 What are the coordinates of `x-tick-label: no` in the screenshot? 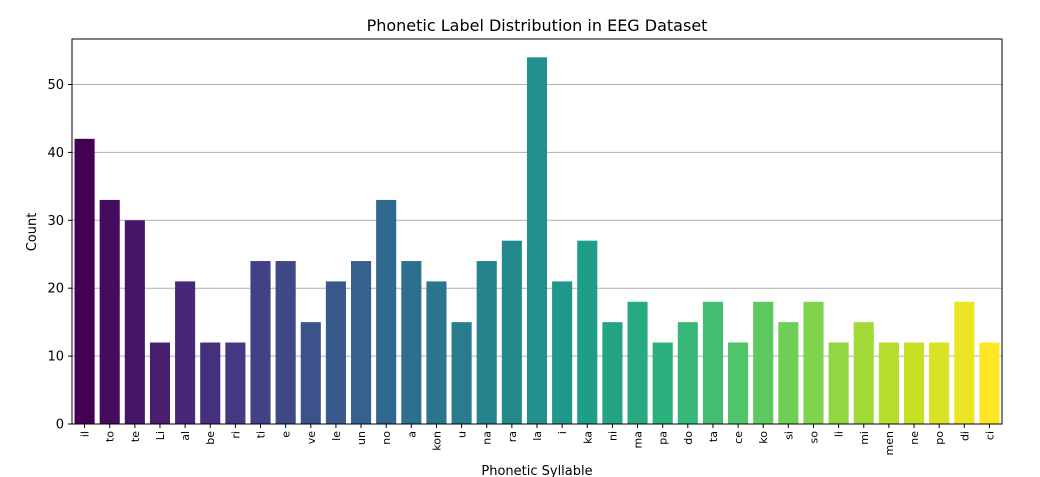 It's located at (386, 438).